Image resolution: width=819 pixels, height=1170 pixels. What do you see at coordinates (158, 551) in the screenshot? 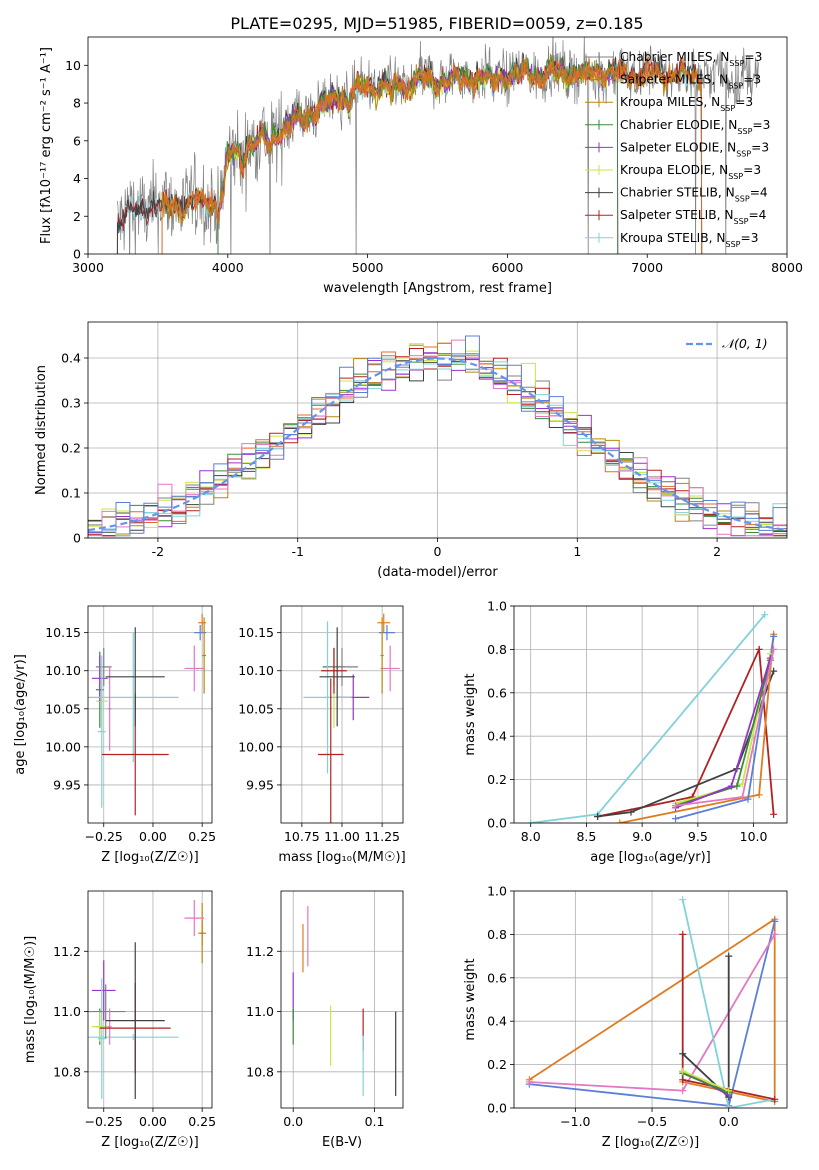
I see `x-tick-label: -2` at bounding box center [158, 551].